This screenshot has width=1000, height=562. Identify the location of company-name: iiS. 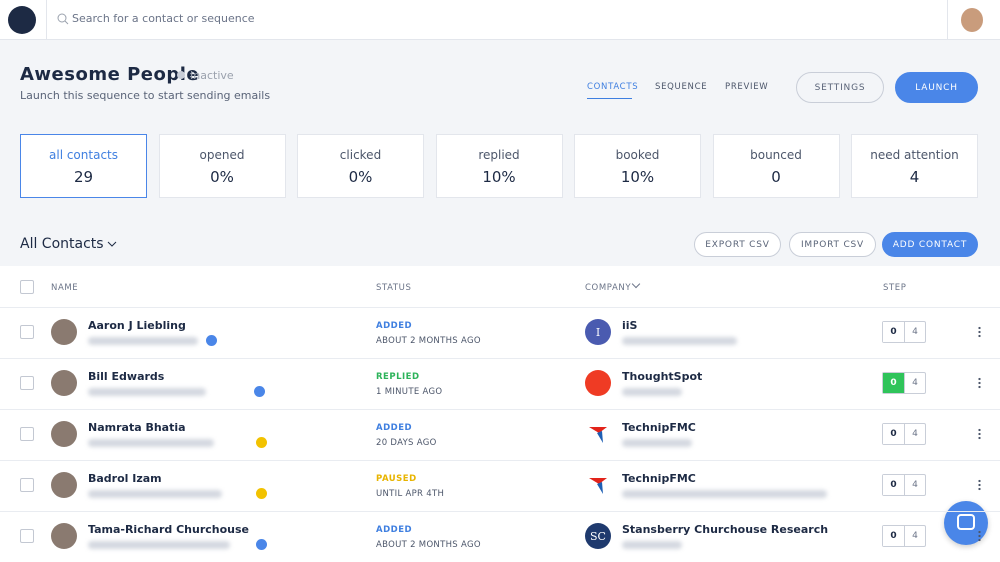
(630, 325).